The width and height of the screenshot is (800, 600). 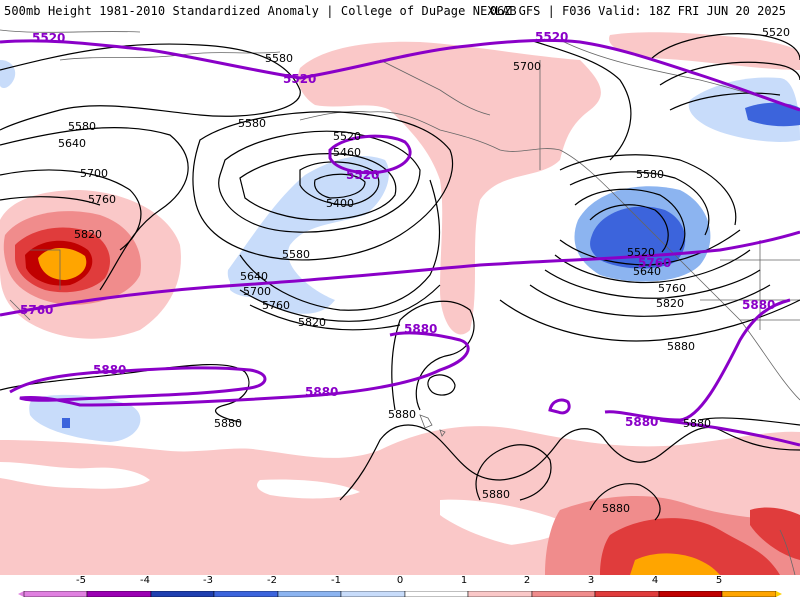 What do you see at coordinates (347, 152) in the screenshot?
I see `svg-text: 5460` at bounding box center [347, 152].